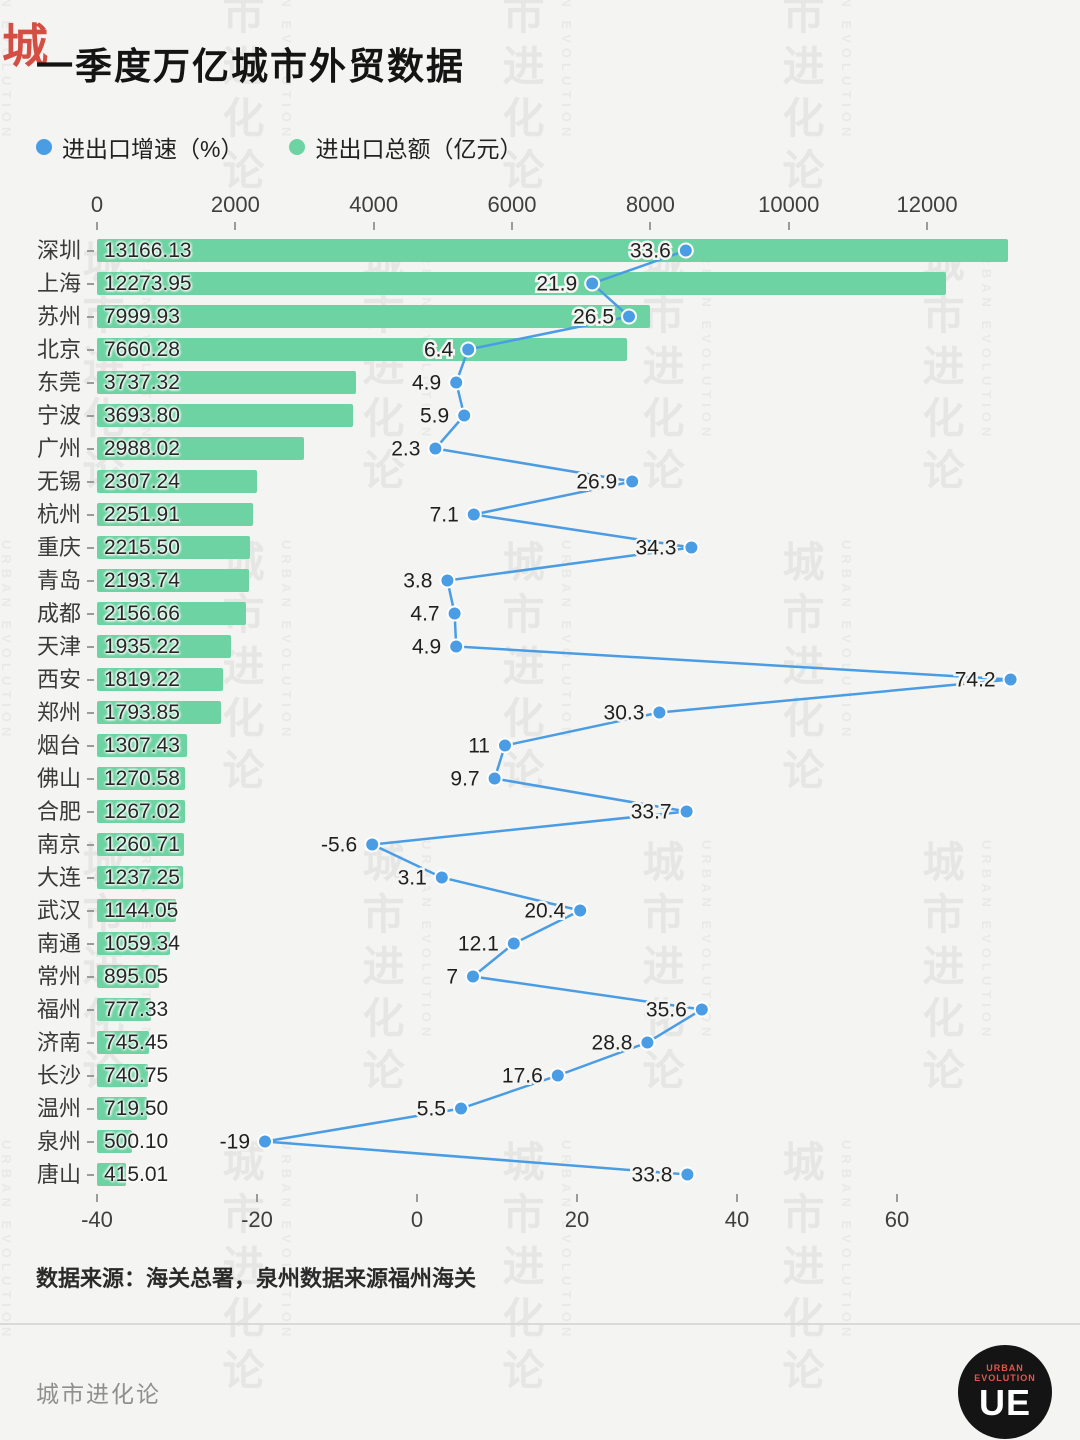 This screenshot has height=1440, width=1080. I want to click on top-axis-tick-label: 2000, so click(235, 204).